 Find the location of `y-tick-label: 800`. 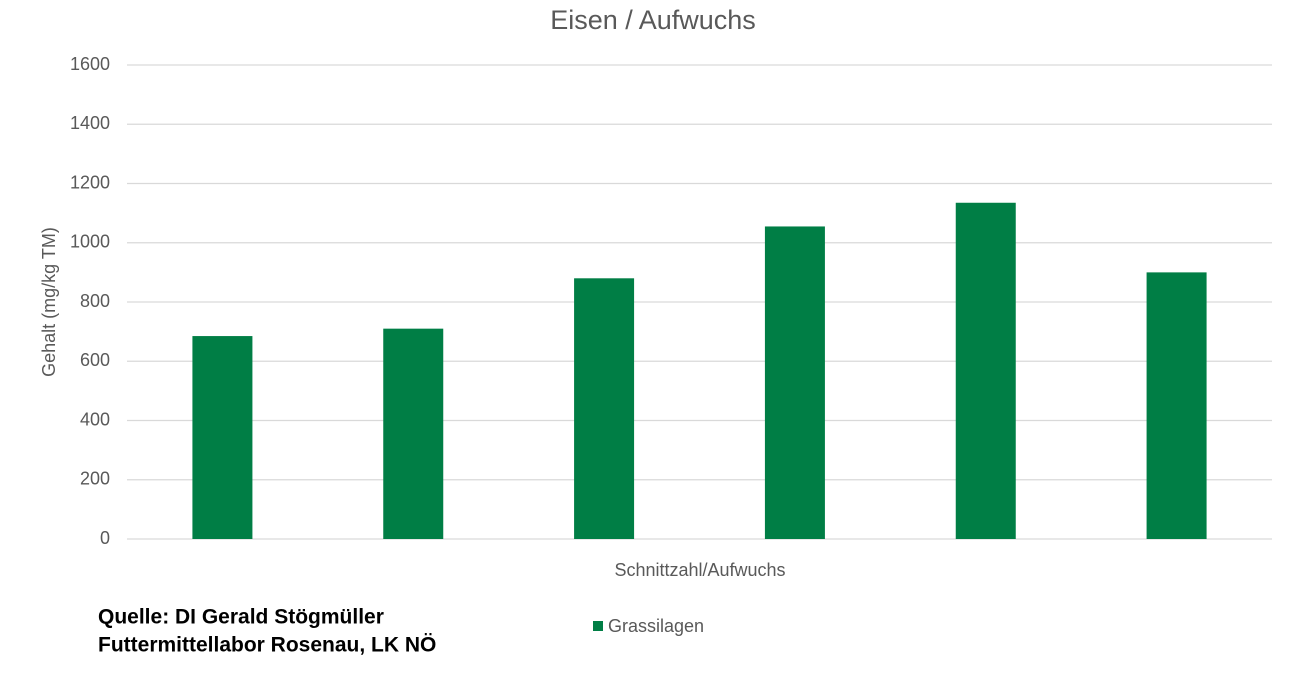

y-tick-label: 800 is located at coordinates (95, 301).